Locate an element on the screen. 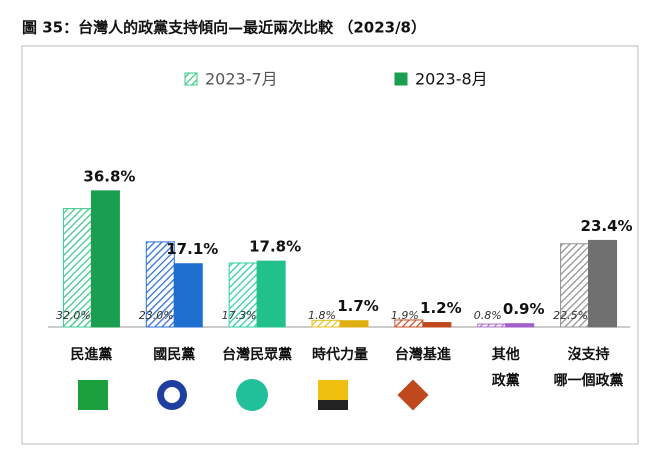 The image size is (656, 474). value-label: 32.0% is located at coordinates (73, 315).